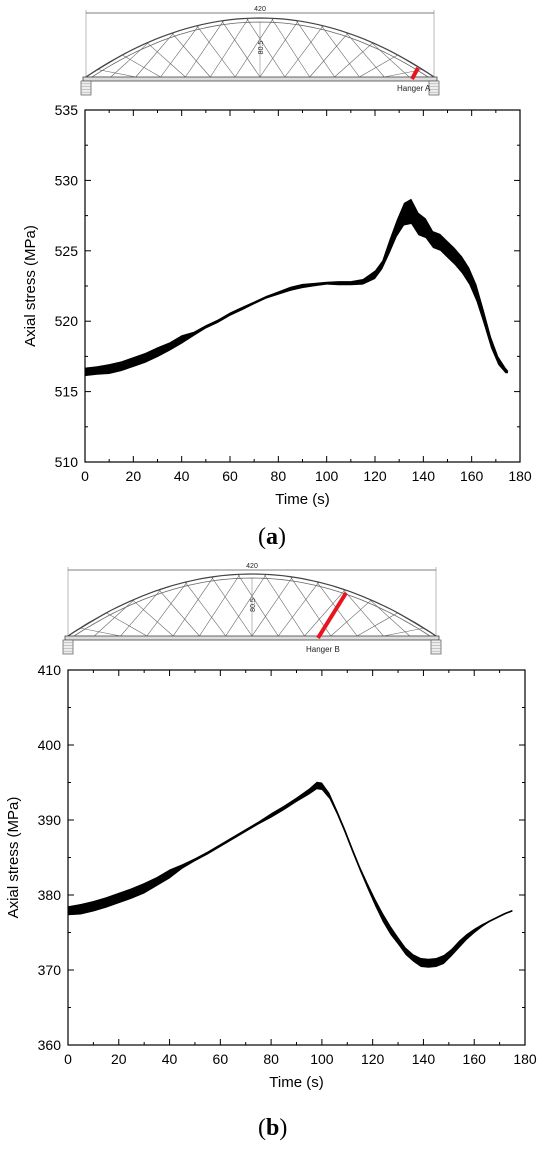  I want to click on y-tick-label: 510, so click(67, 462).